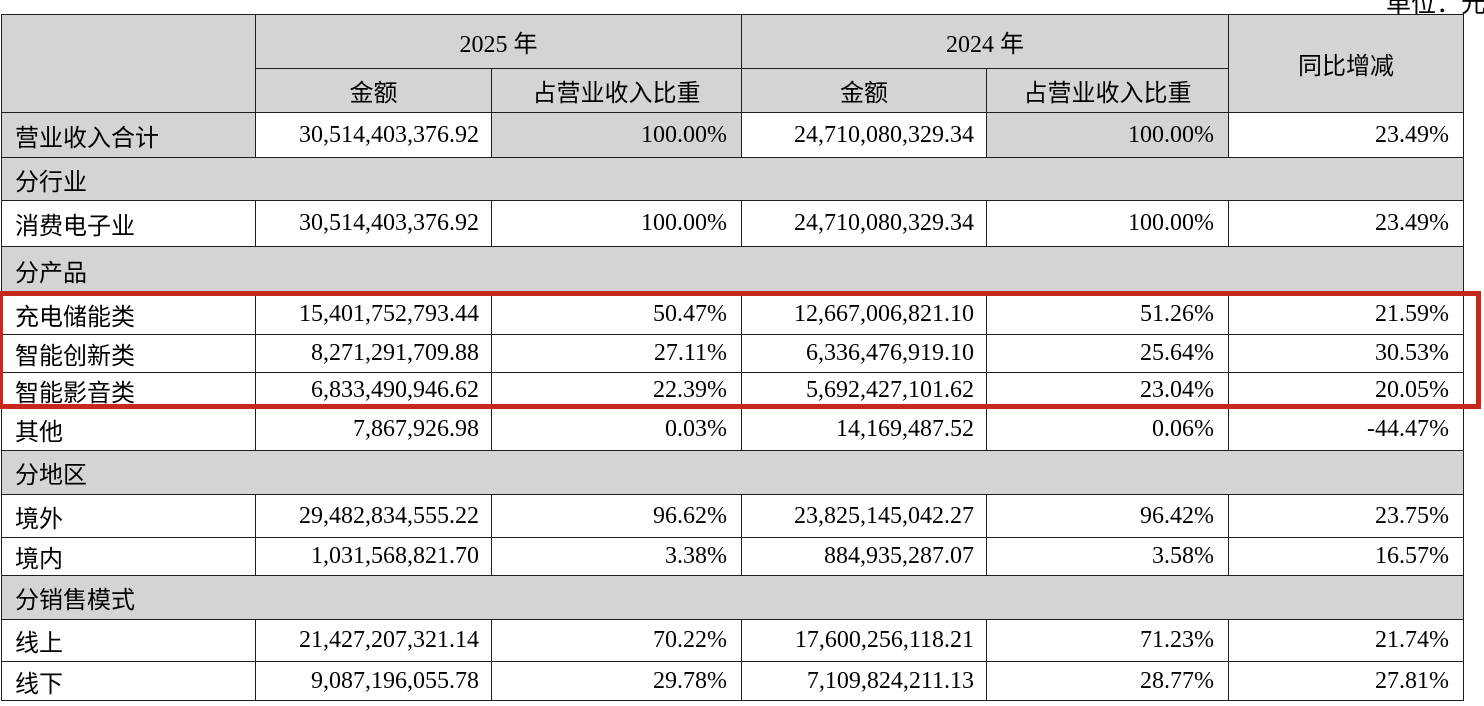  I want to click on section-row: 分行业, so click(732, 179).